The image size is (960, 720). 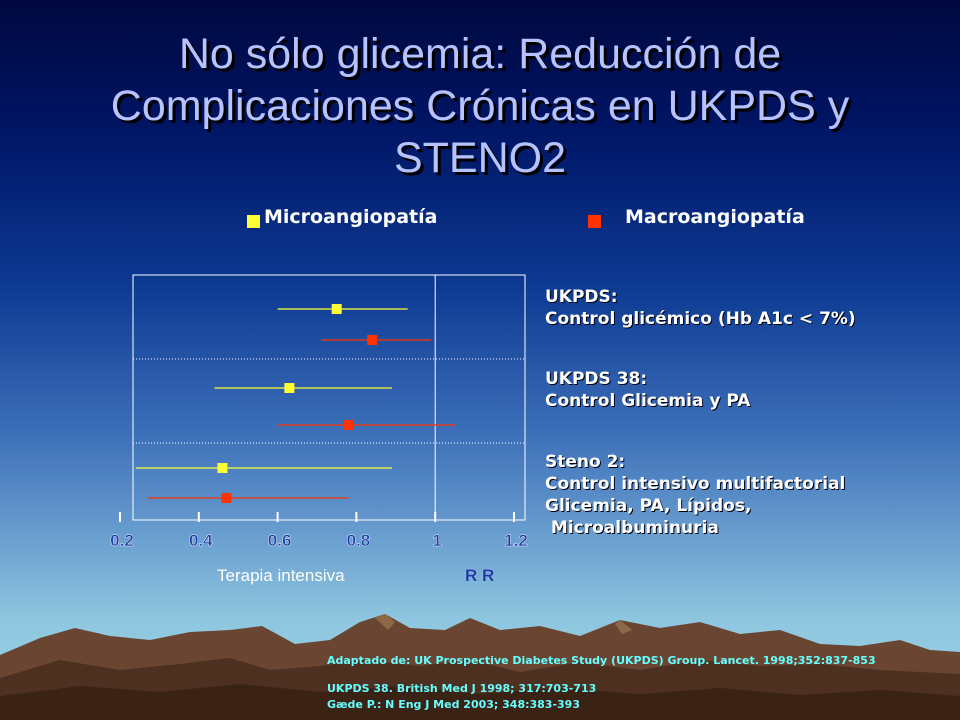 I want to click on plot-frame, so click(x=329, y=397).